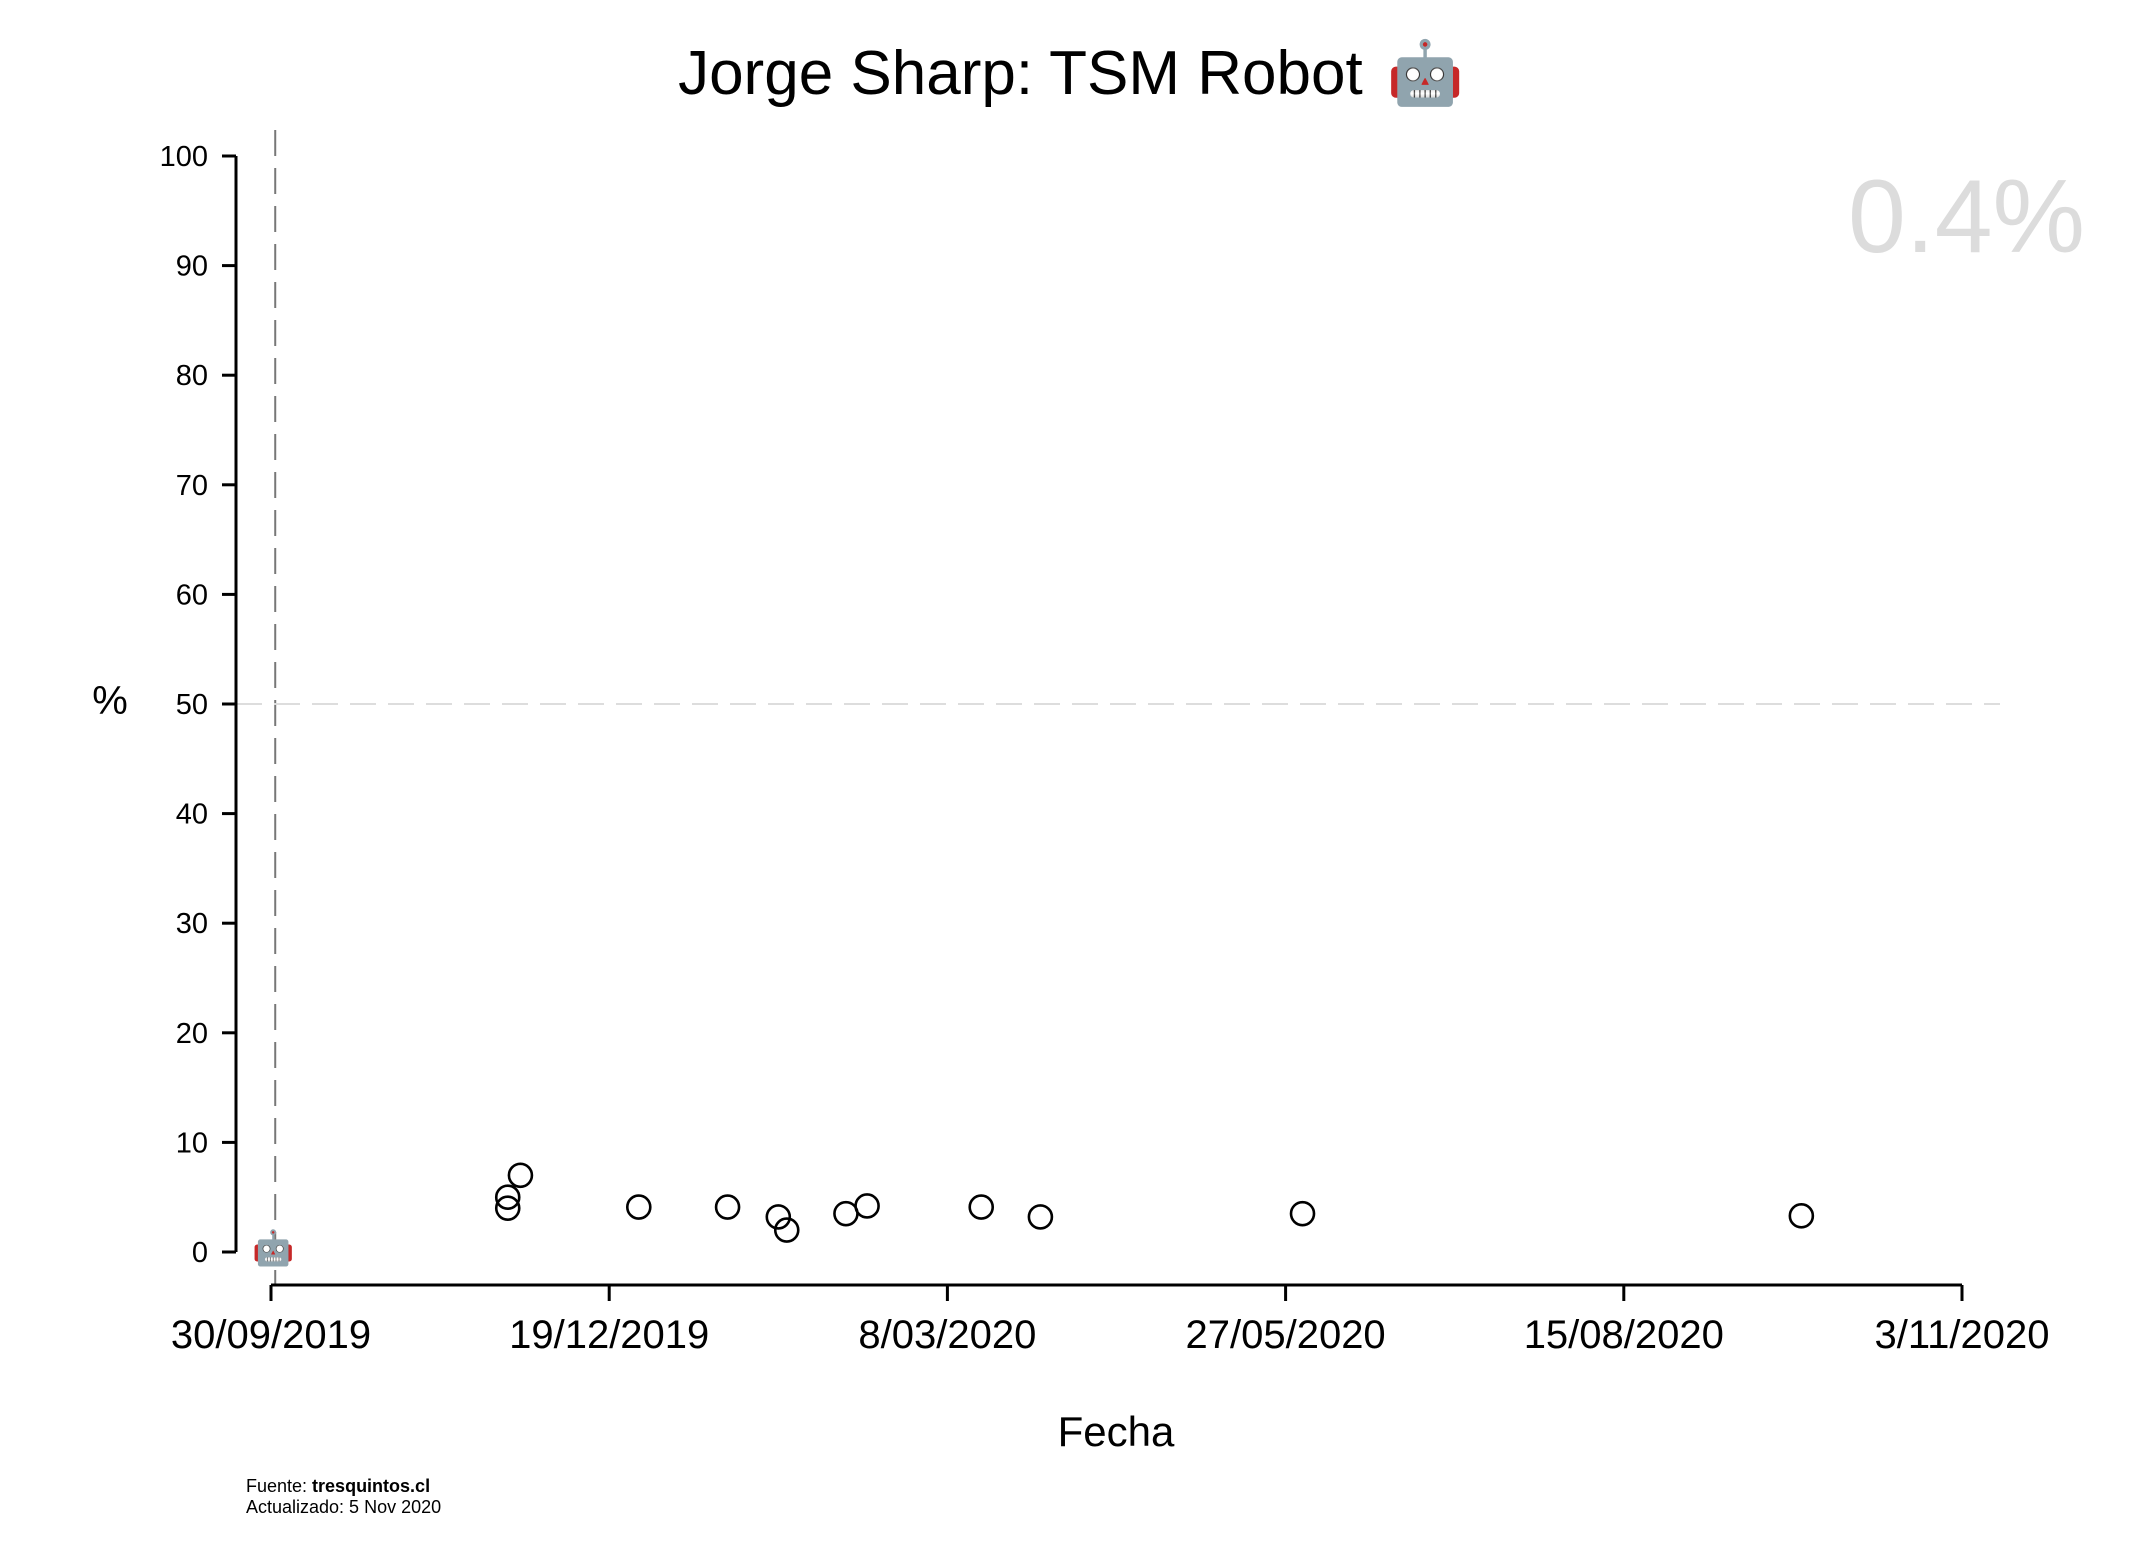  Describe the element at coordinates (344, 1507) in the screenshot. I see `updated-line: Actualizado: 5 Nov 2020` at that location.